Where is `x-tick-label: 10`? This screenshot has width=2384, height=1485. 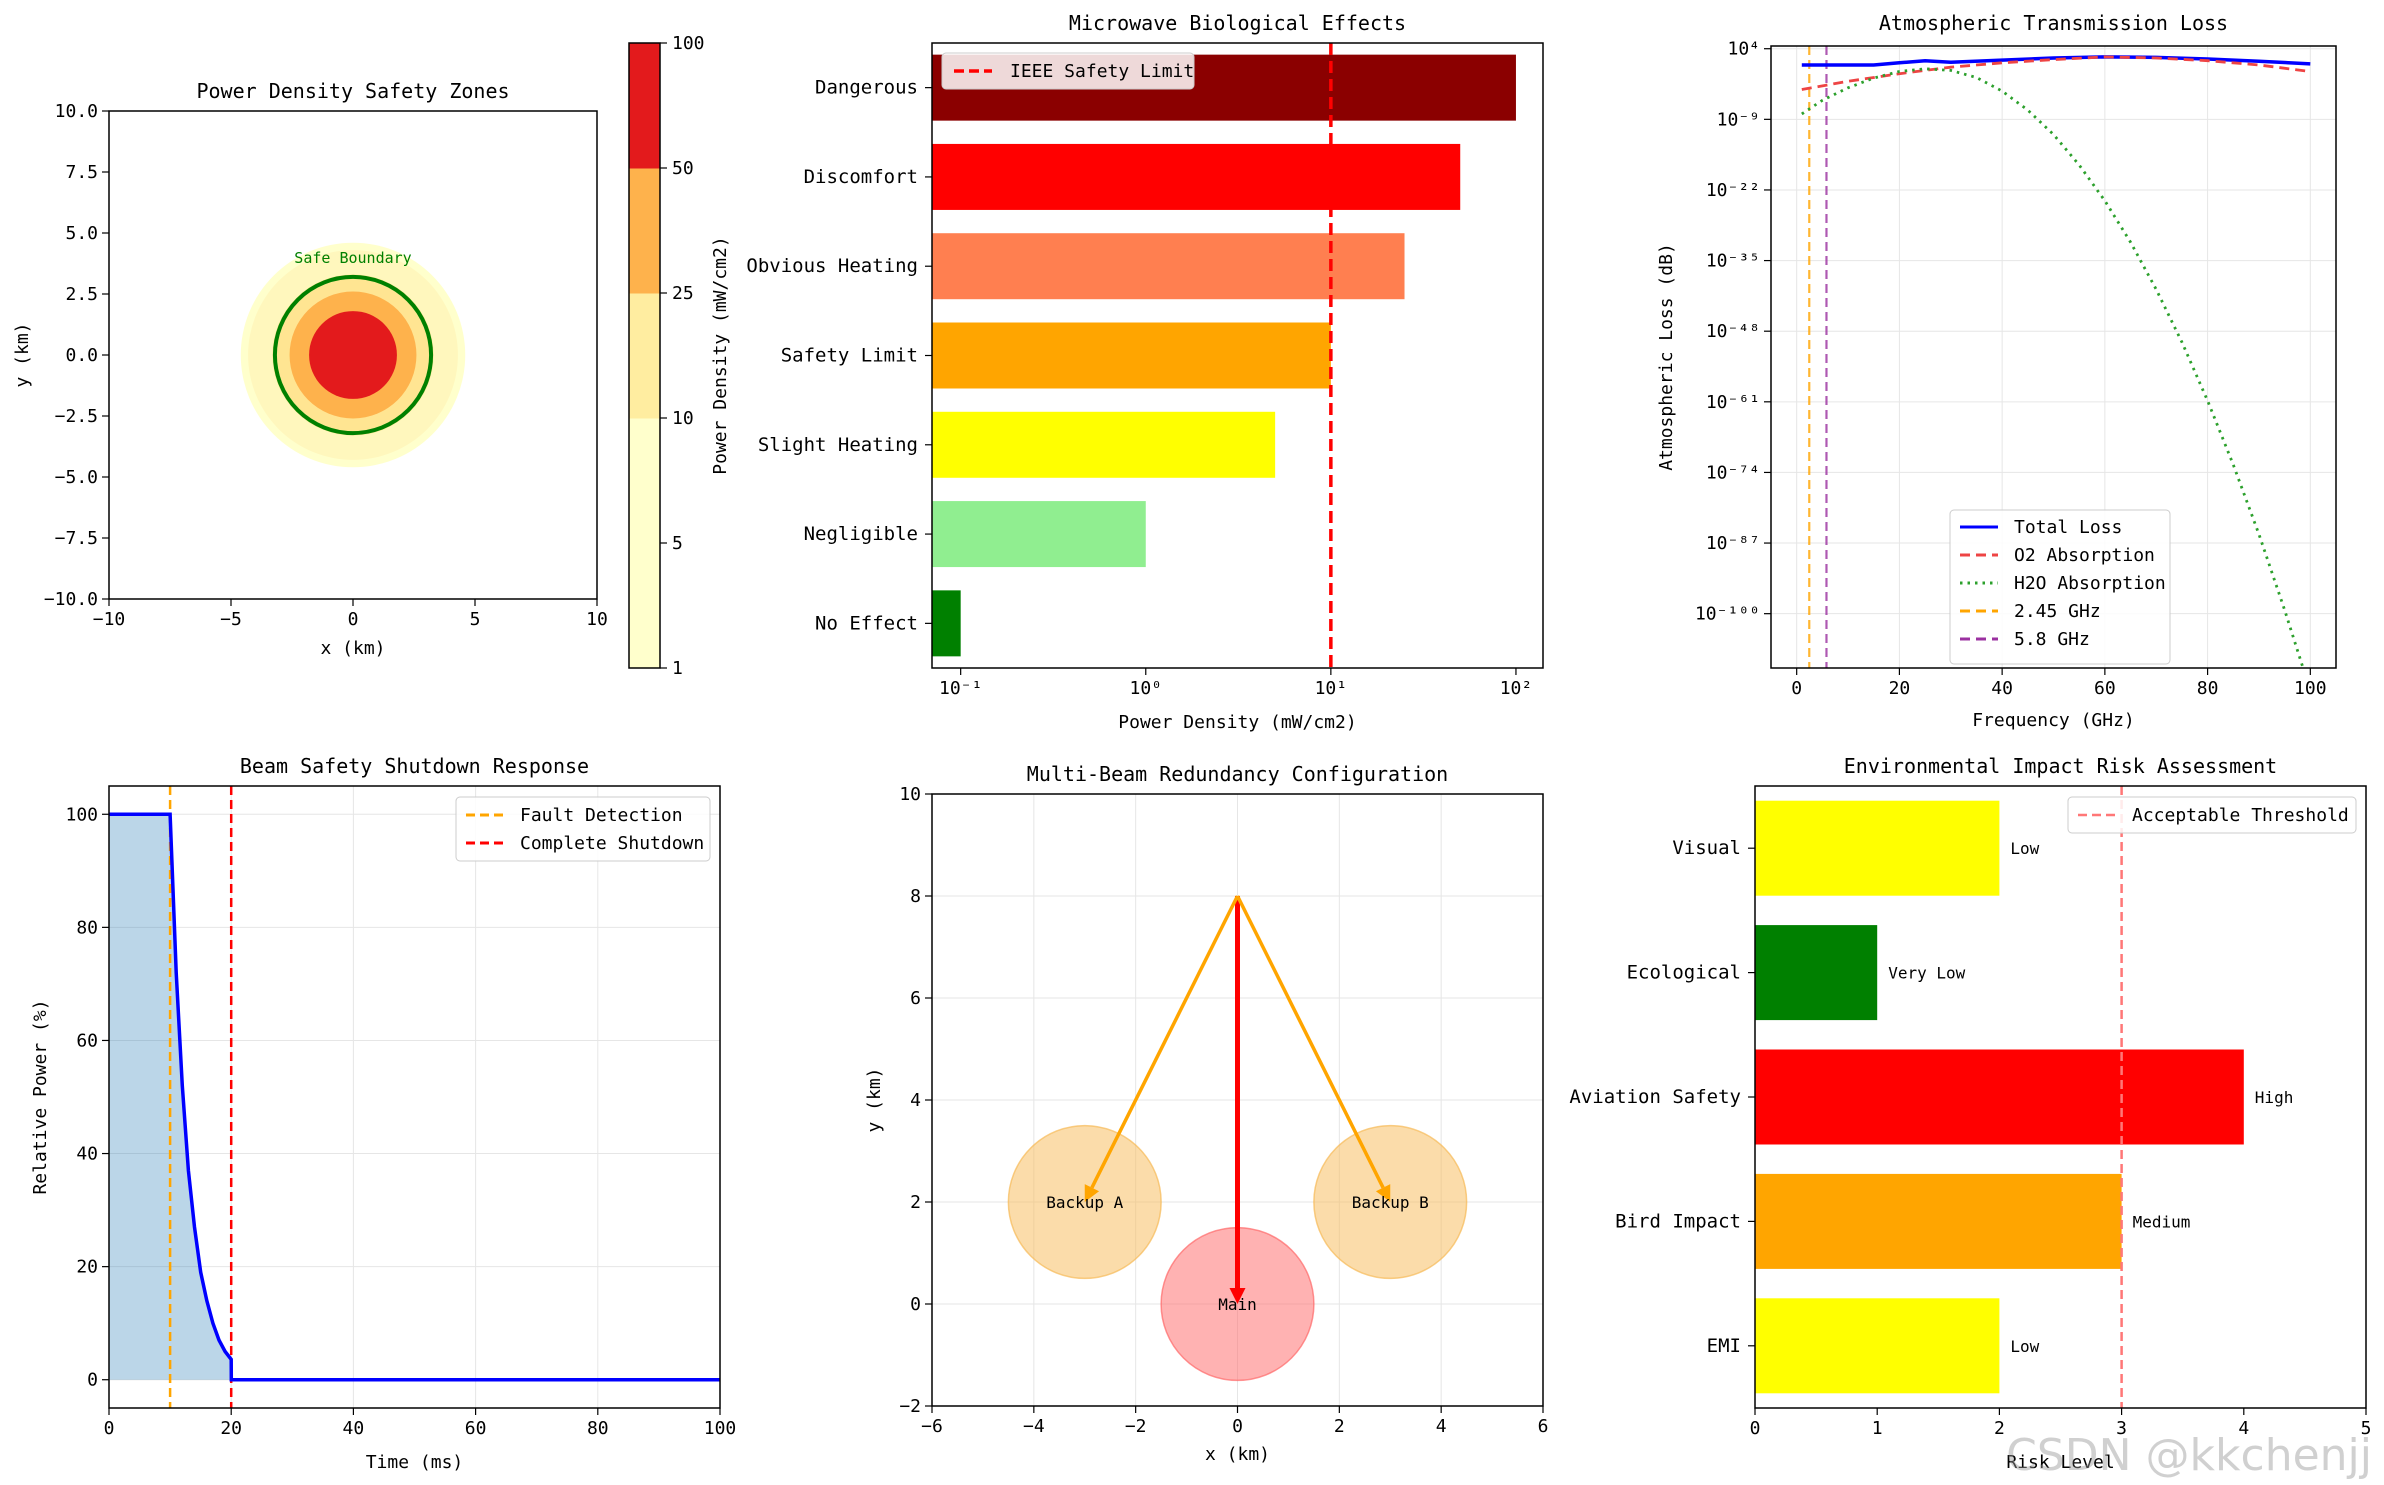 x-tick-label: 10 is located at coordinates (597, 619).